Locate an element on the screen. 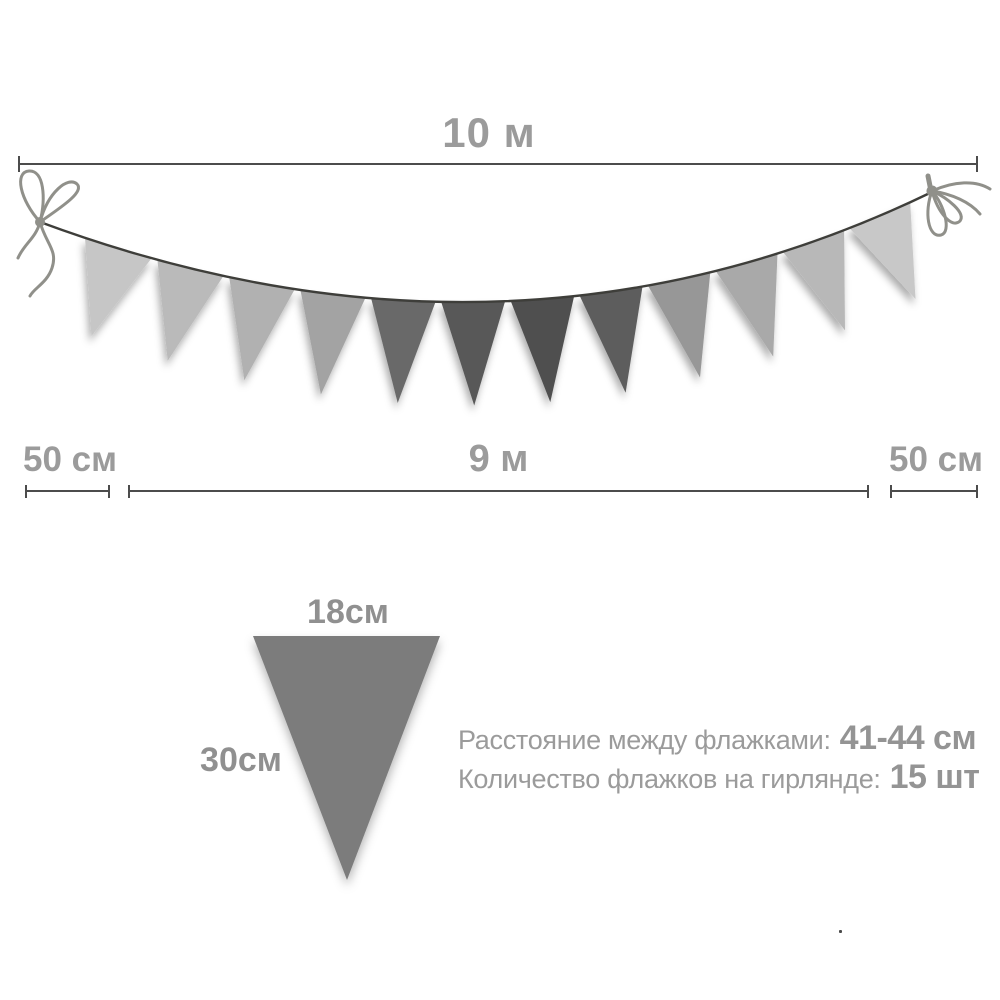 The height and width of the screenshot is (1000, 1000). bow-left-knot is located at coordinates (40, 222).